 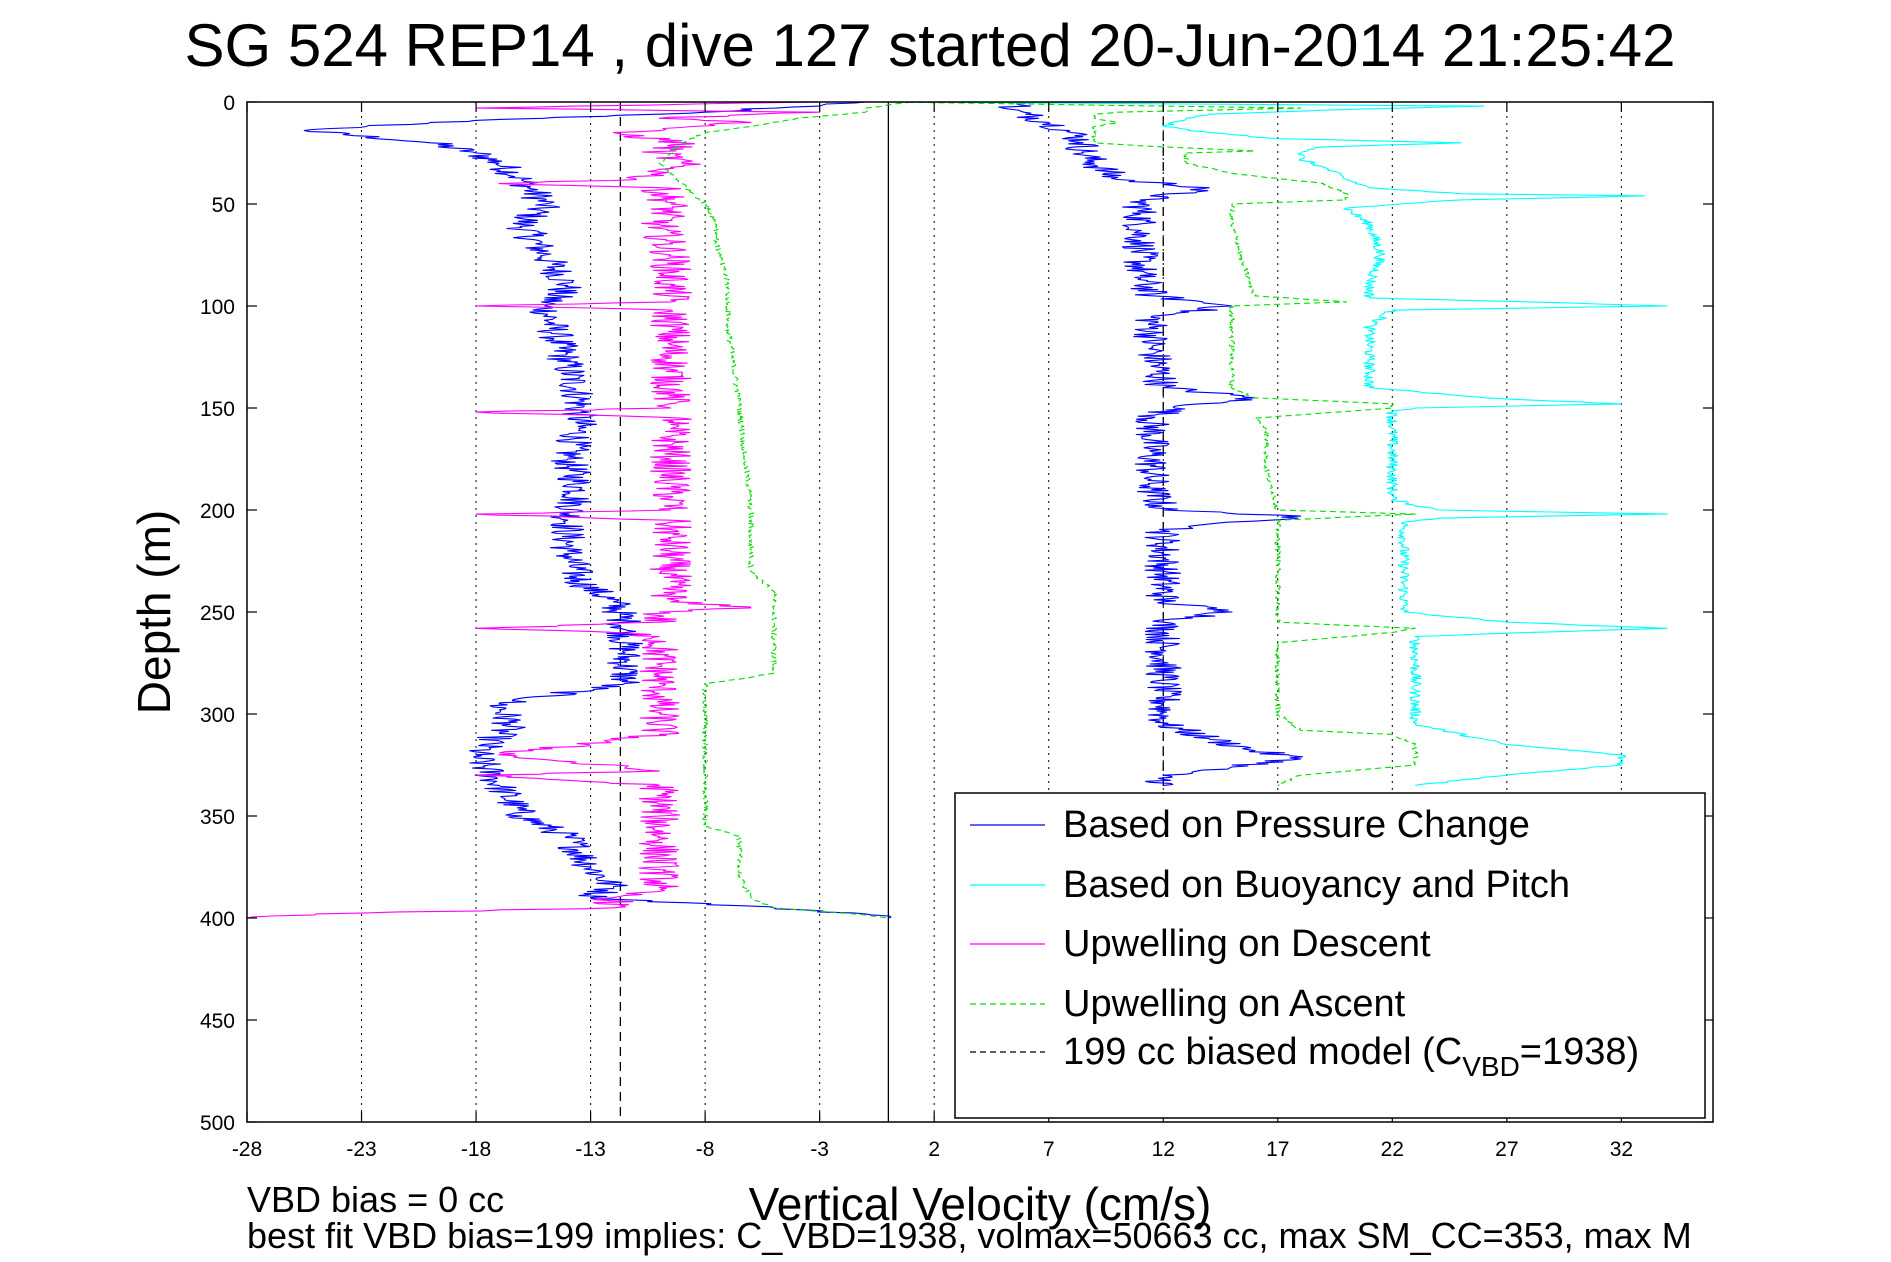 I want to click on legend-label: Upwelling on Descent, so click(x=1247, y=944).